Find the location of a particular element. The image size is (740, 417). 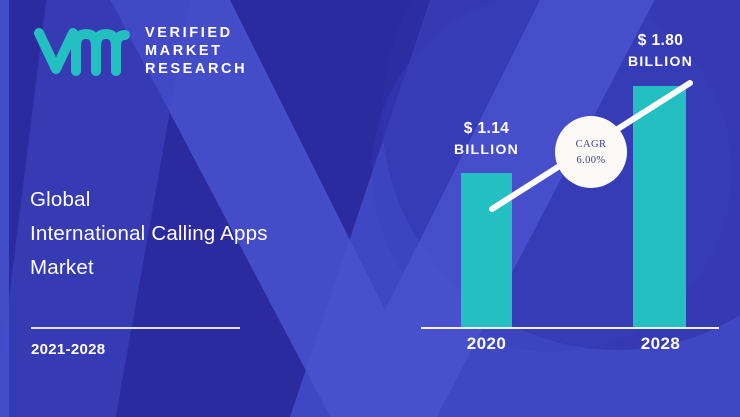

brand-wordmark: VERIFIED MARKET RESEARCH is located at coordinates (196, 51).